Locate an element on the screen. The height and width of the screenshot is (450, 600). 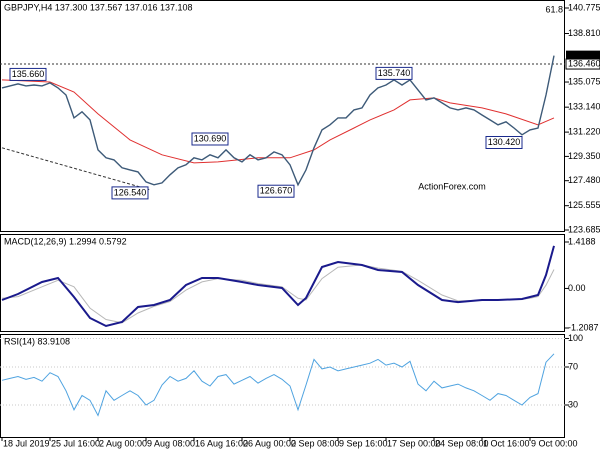
y-tick-label: -1.2087 is located at coordinates (583, 327).